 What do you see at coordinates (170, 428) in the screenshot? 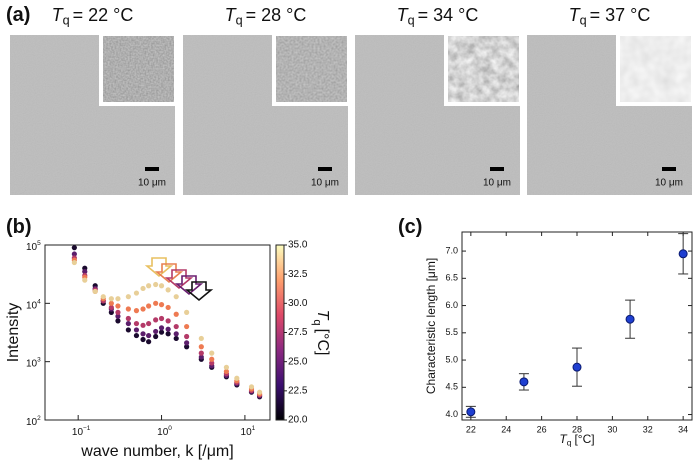
I see `x-tick-label-part: 0` at bounding box center [170, 428].